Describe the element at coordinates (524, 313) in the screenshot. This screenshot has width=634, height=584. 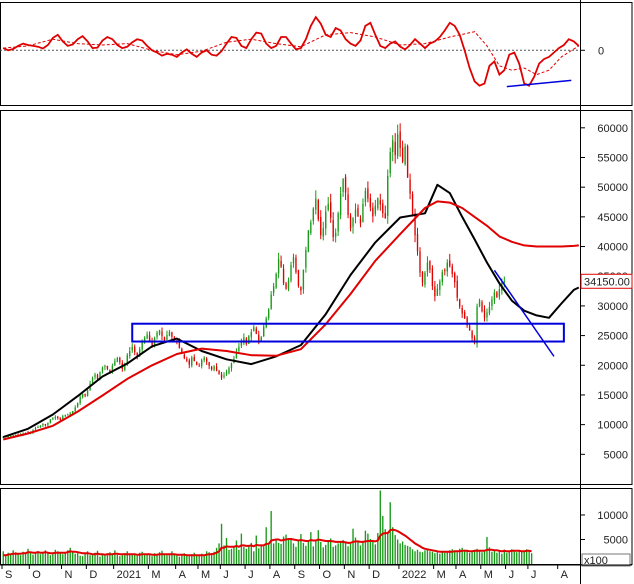
I see `price-trendline` at that location.